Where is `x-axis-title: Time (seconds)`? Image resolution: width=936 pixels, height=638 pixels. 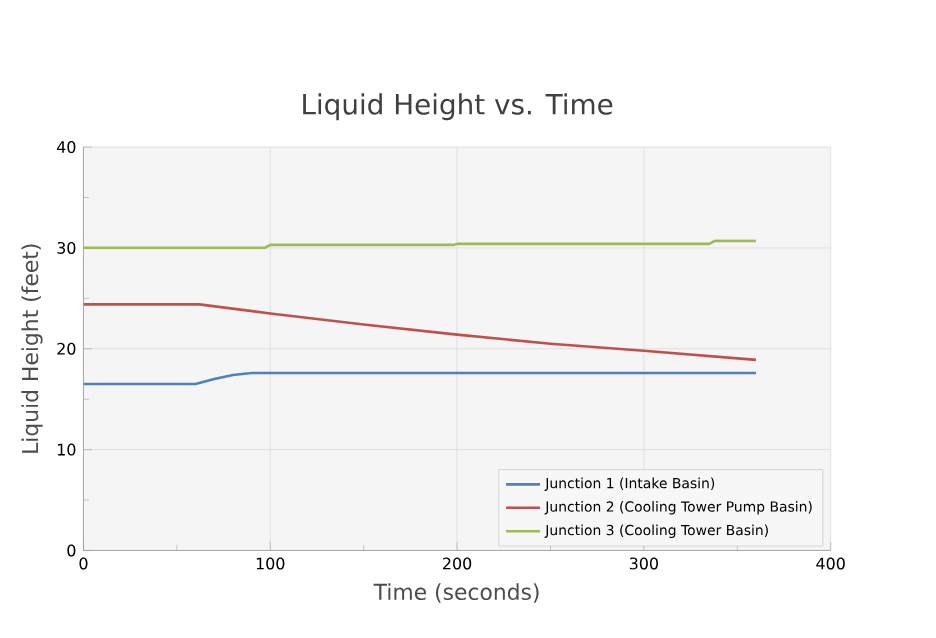 x-axis-title: Time (seconds) is located at coordinates (456, 593).